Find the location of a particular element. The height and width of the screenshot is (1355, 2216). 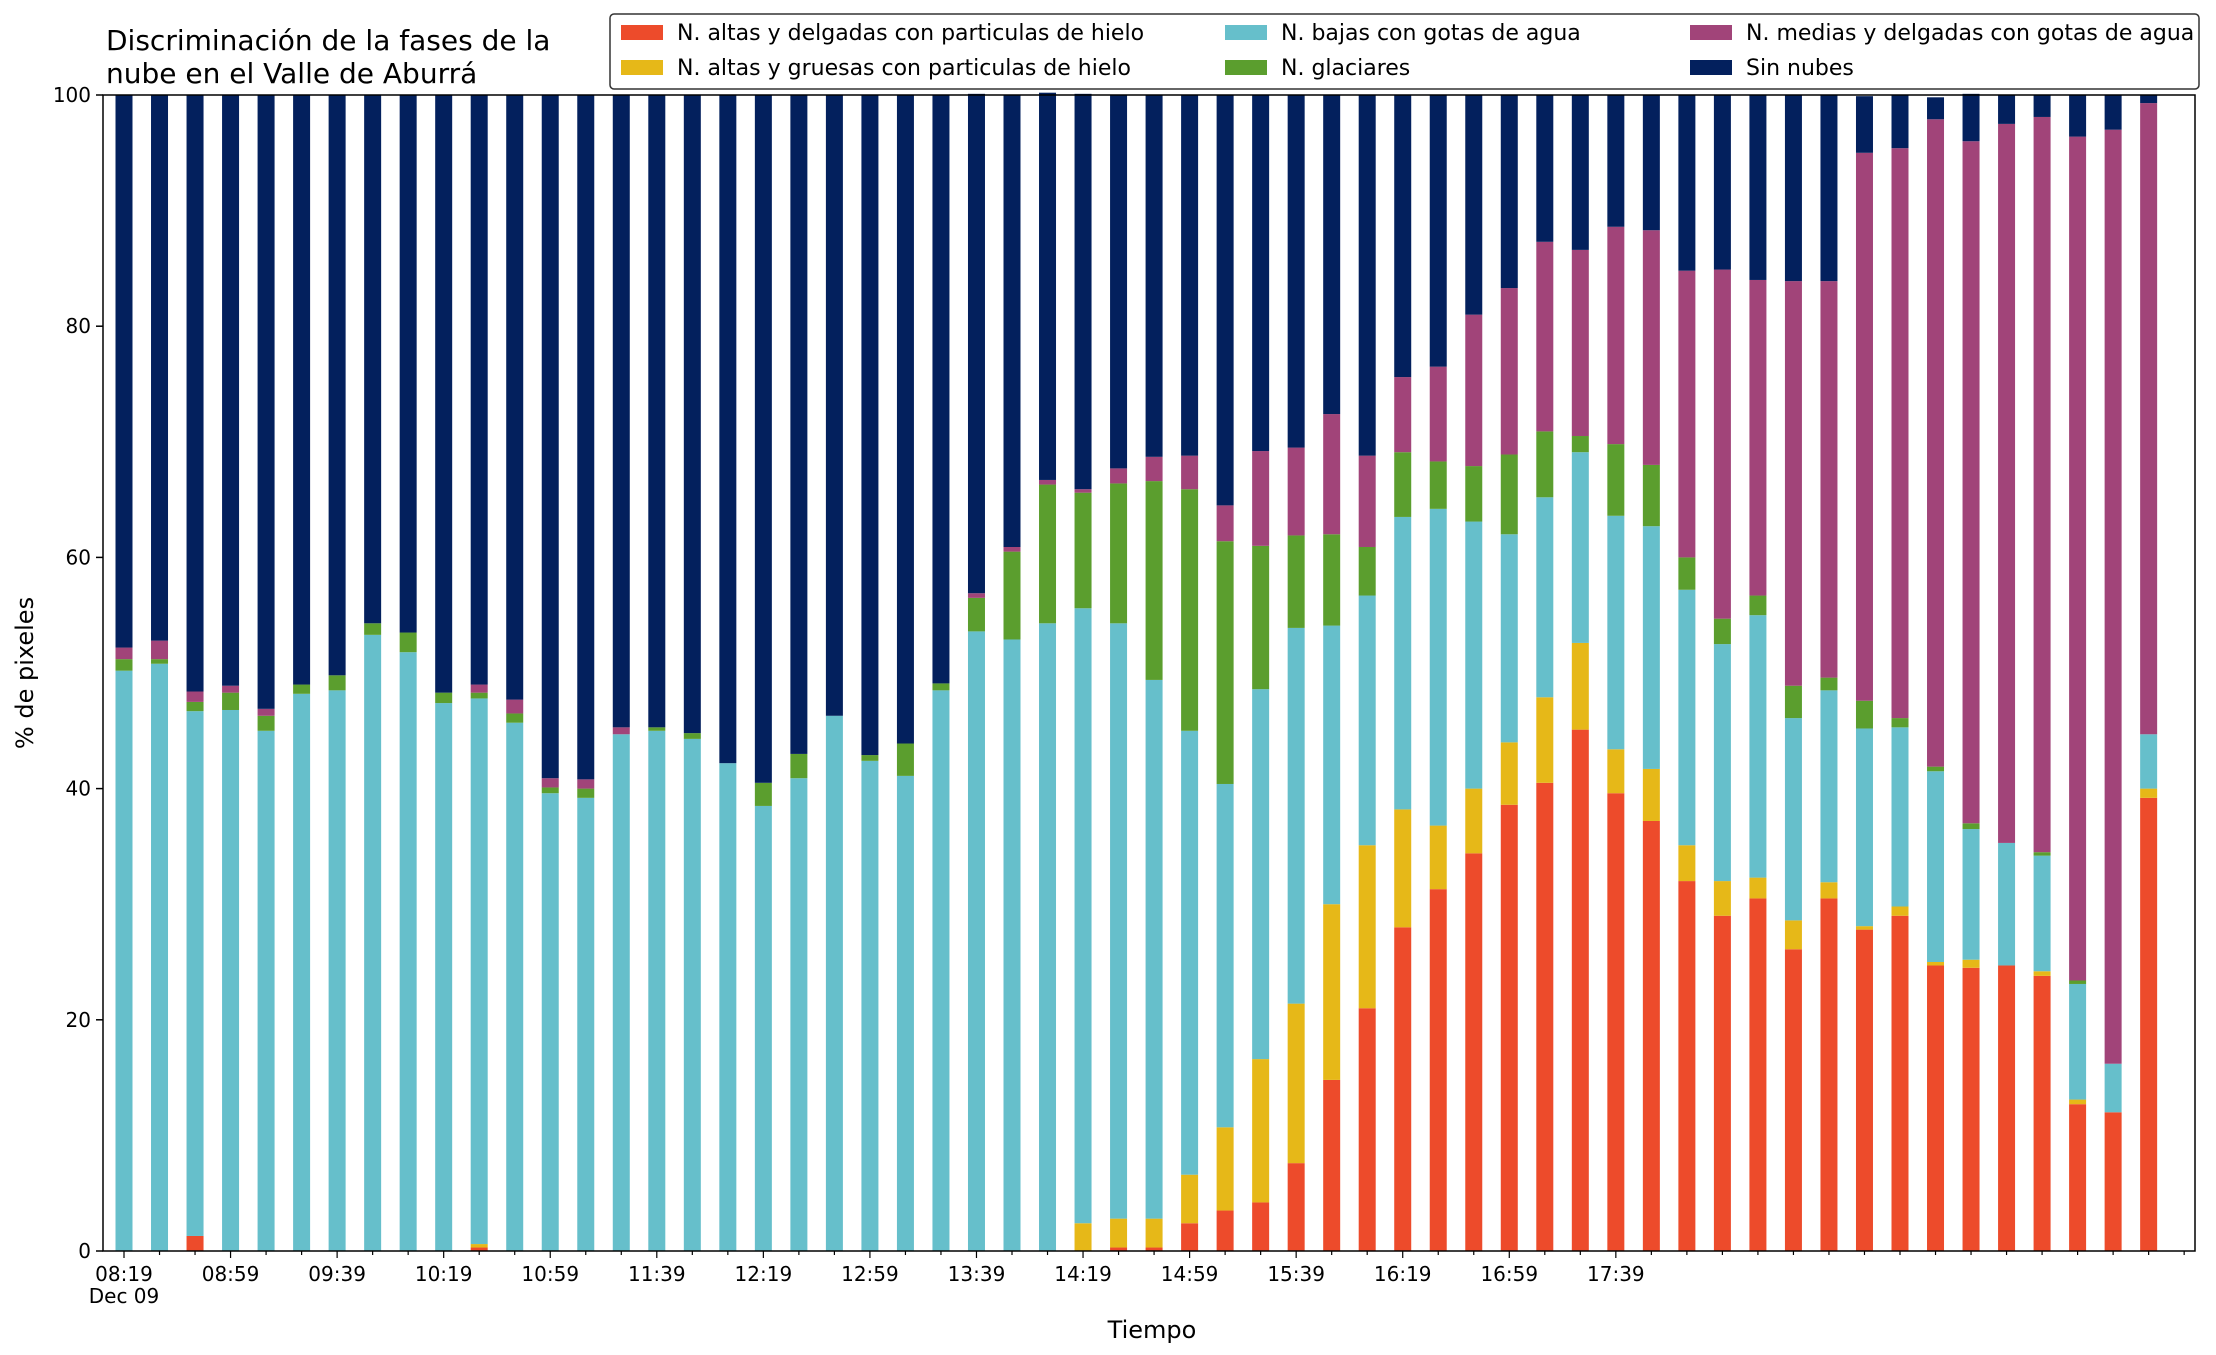

y-tick-label: 20 is located at coordinates (78, 1020).